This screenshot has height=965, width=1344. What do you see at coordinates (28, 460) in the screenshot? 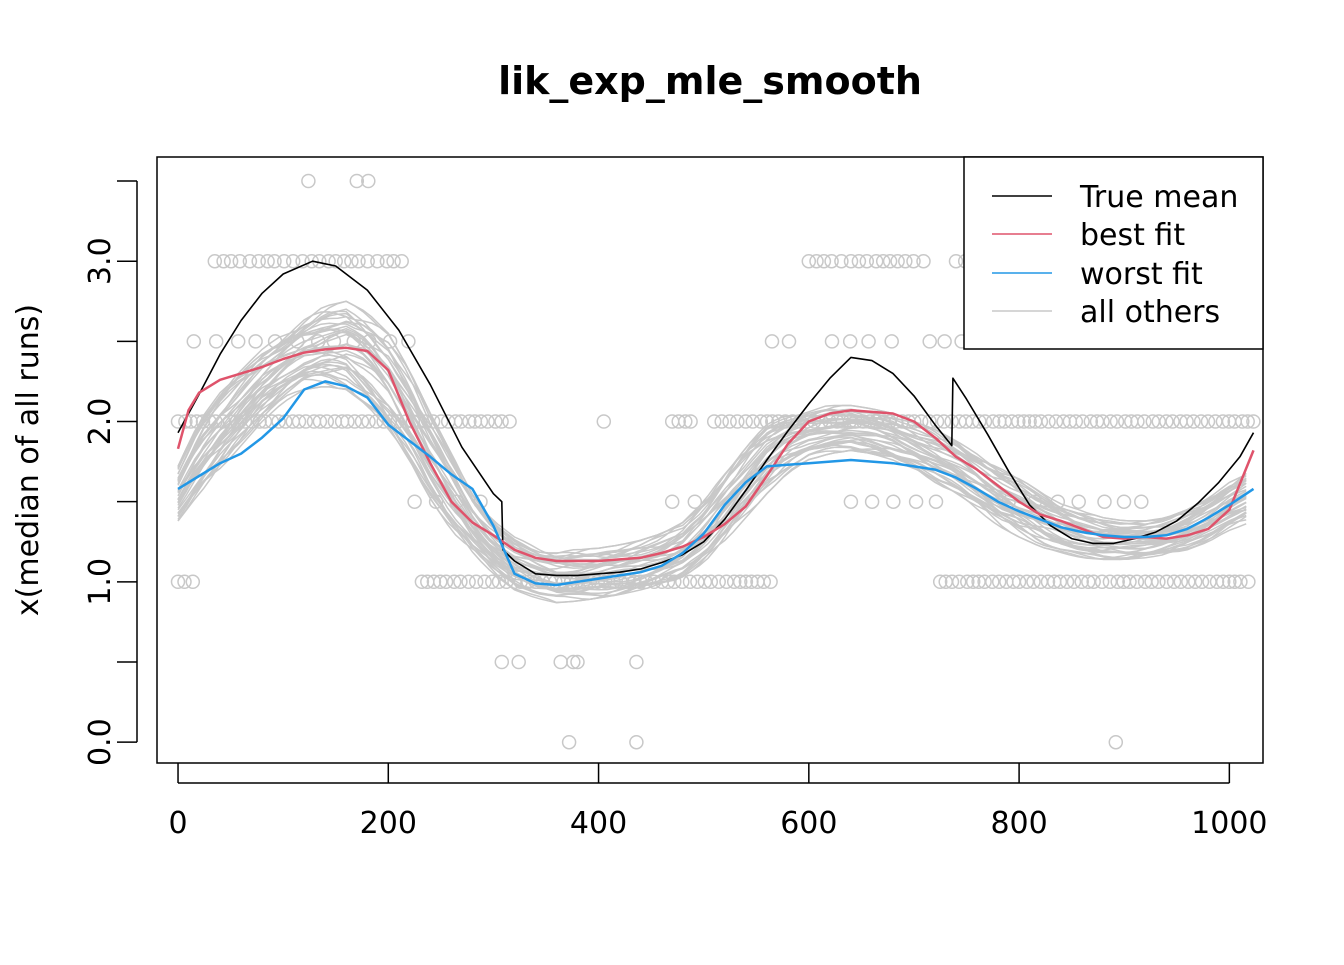
I see `y-axis-label: x(median of all runs)` at bounding box center [28, 460].